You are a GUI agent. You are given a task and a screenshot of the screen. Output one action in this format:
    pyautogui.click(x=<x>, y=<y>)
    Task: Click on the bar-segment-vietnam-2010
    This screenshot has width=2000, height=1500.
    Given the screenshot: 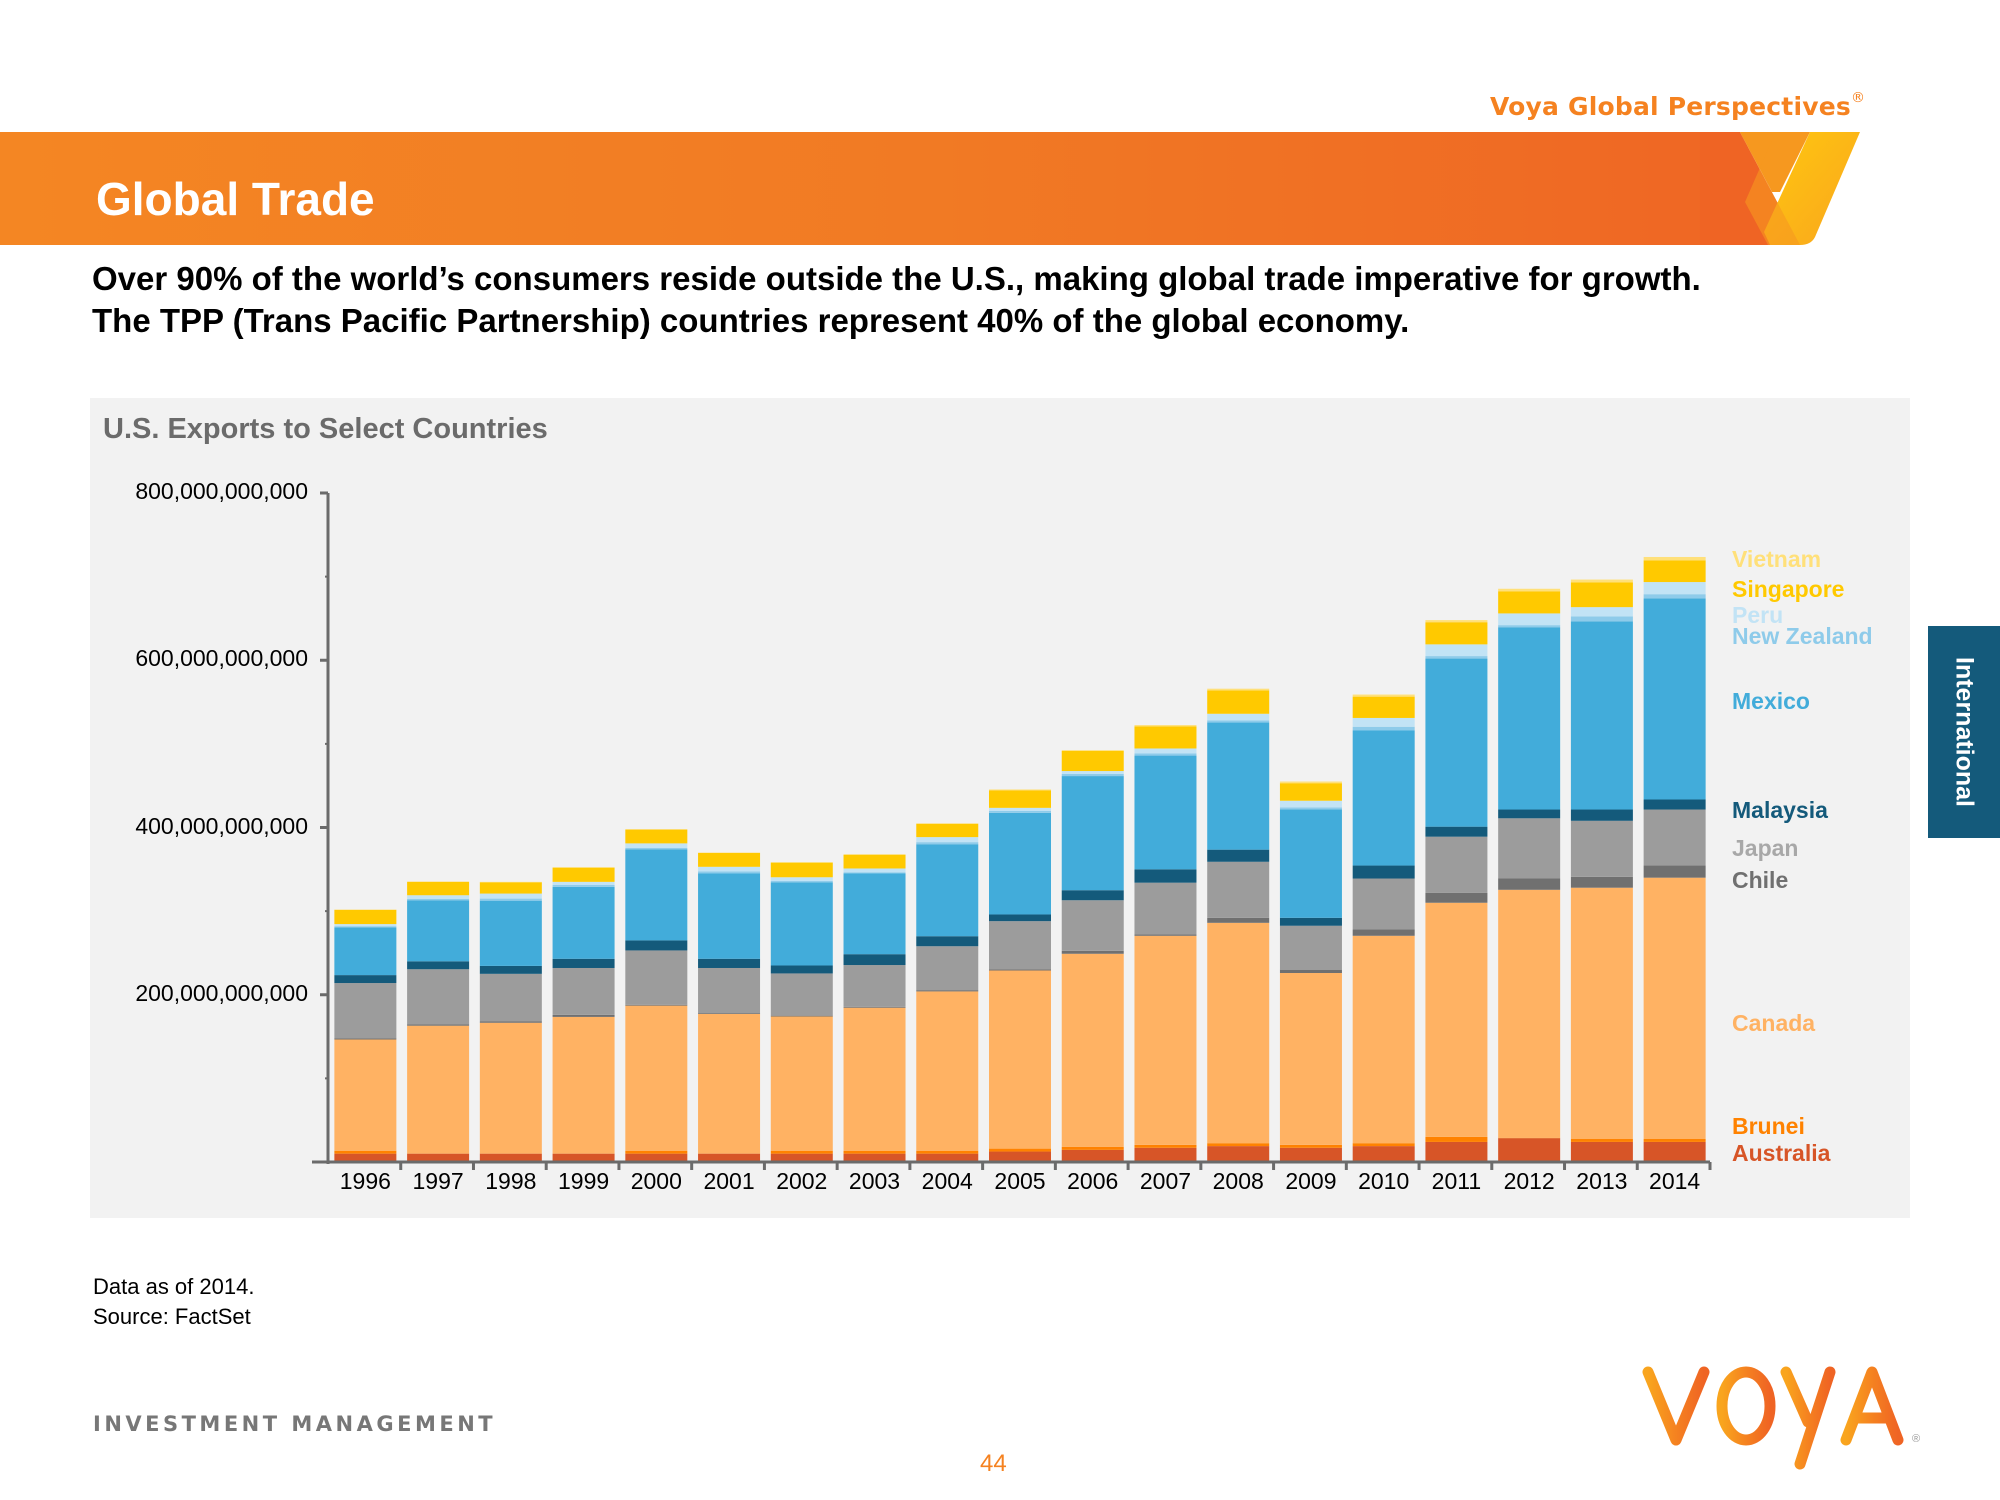 What is the action you would take?
    pyautogui.click(x=1383, y=695)
    